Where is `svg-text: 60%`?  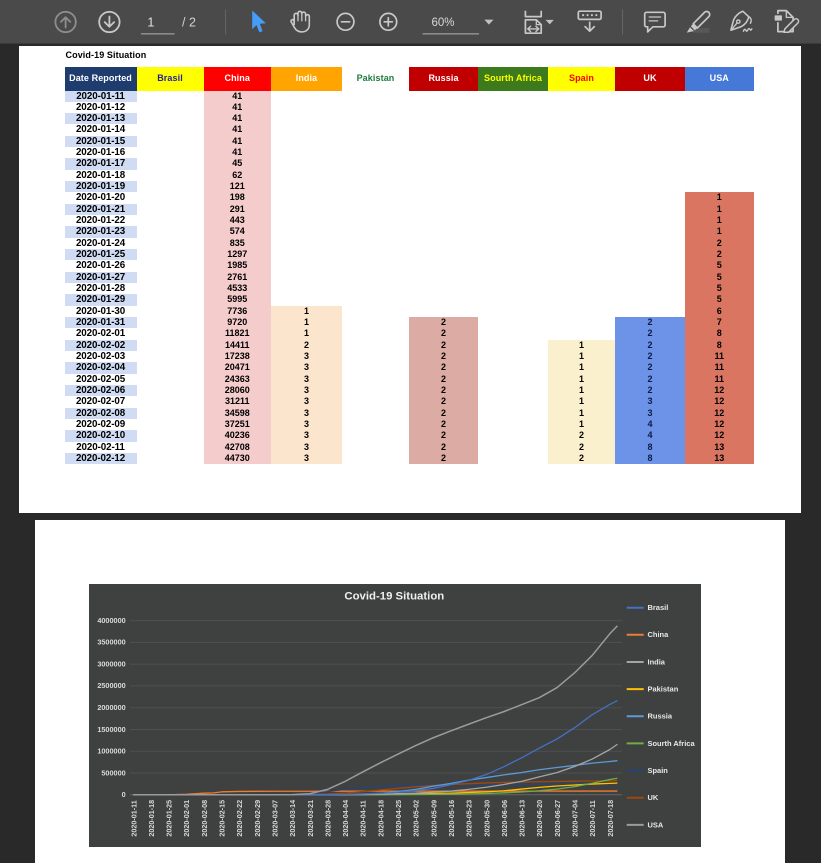
svg-text: 60% is located at coordinates (442, 23).